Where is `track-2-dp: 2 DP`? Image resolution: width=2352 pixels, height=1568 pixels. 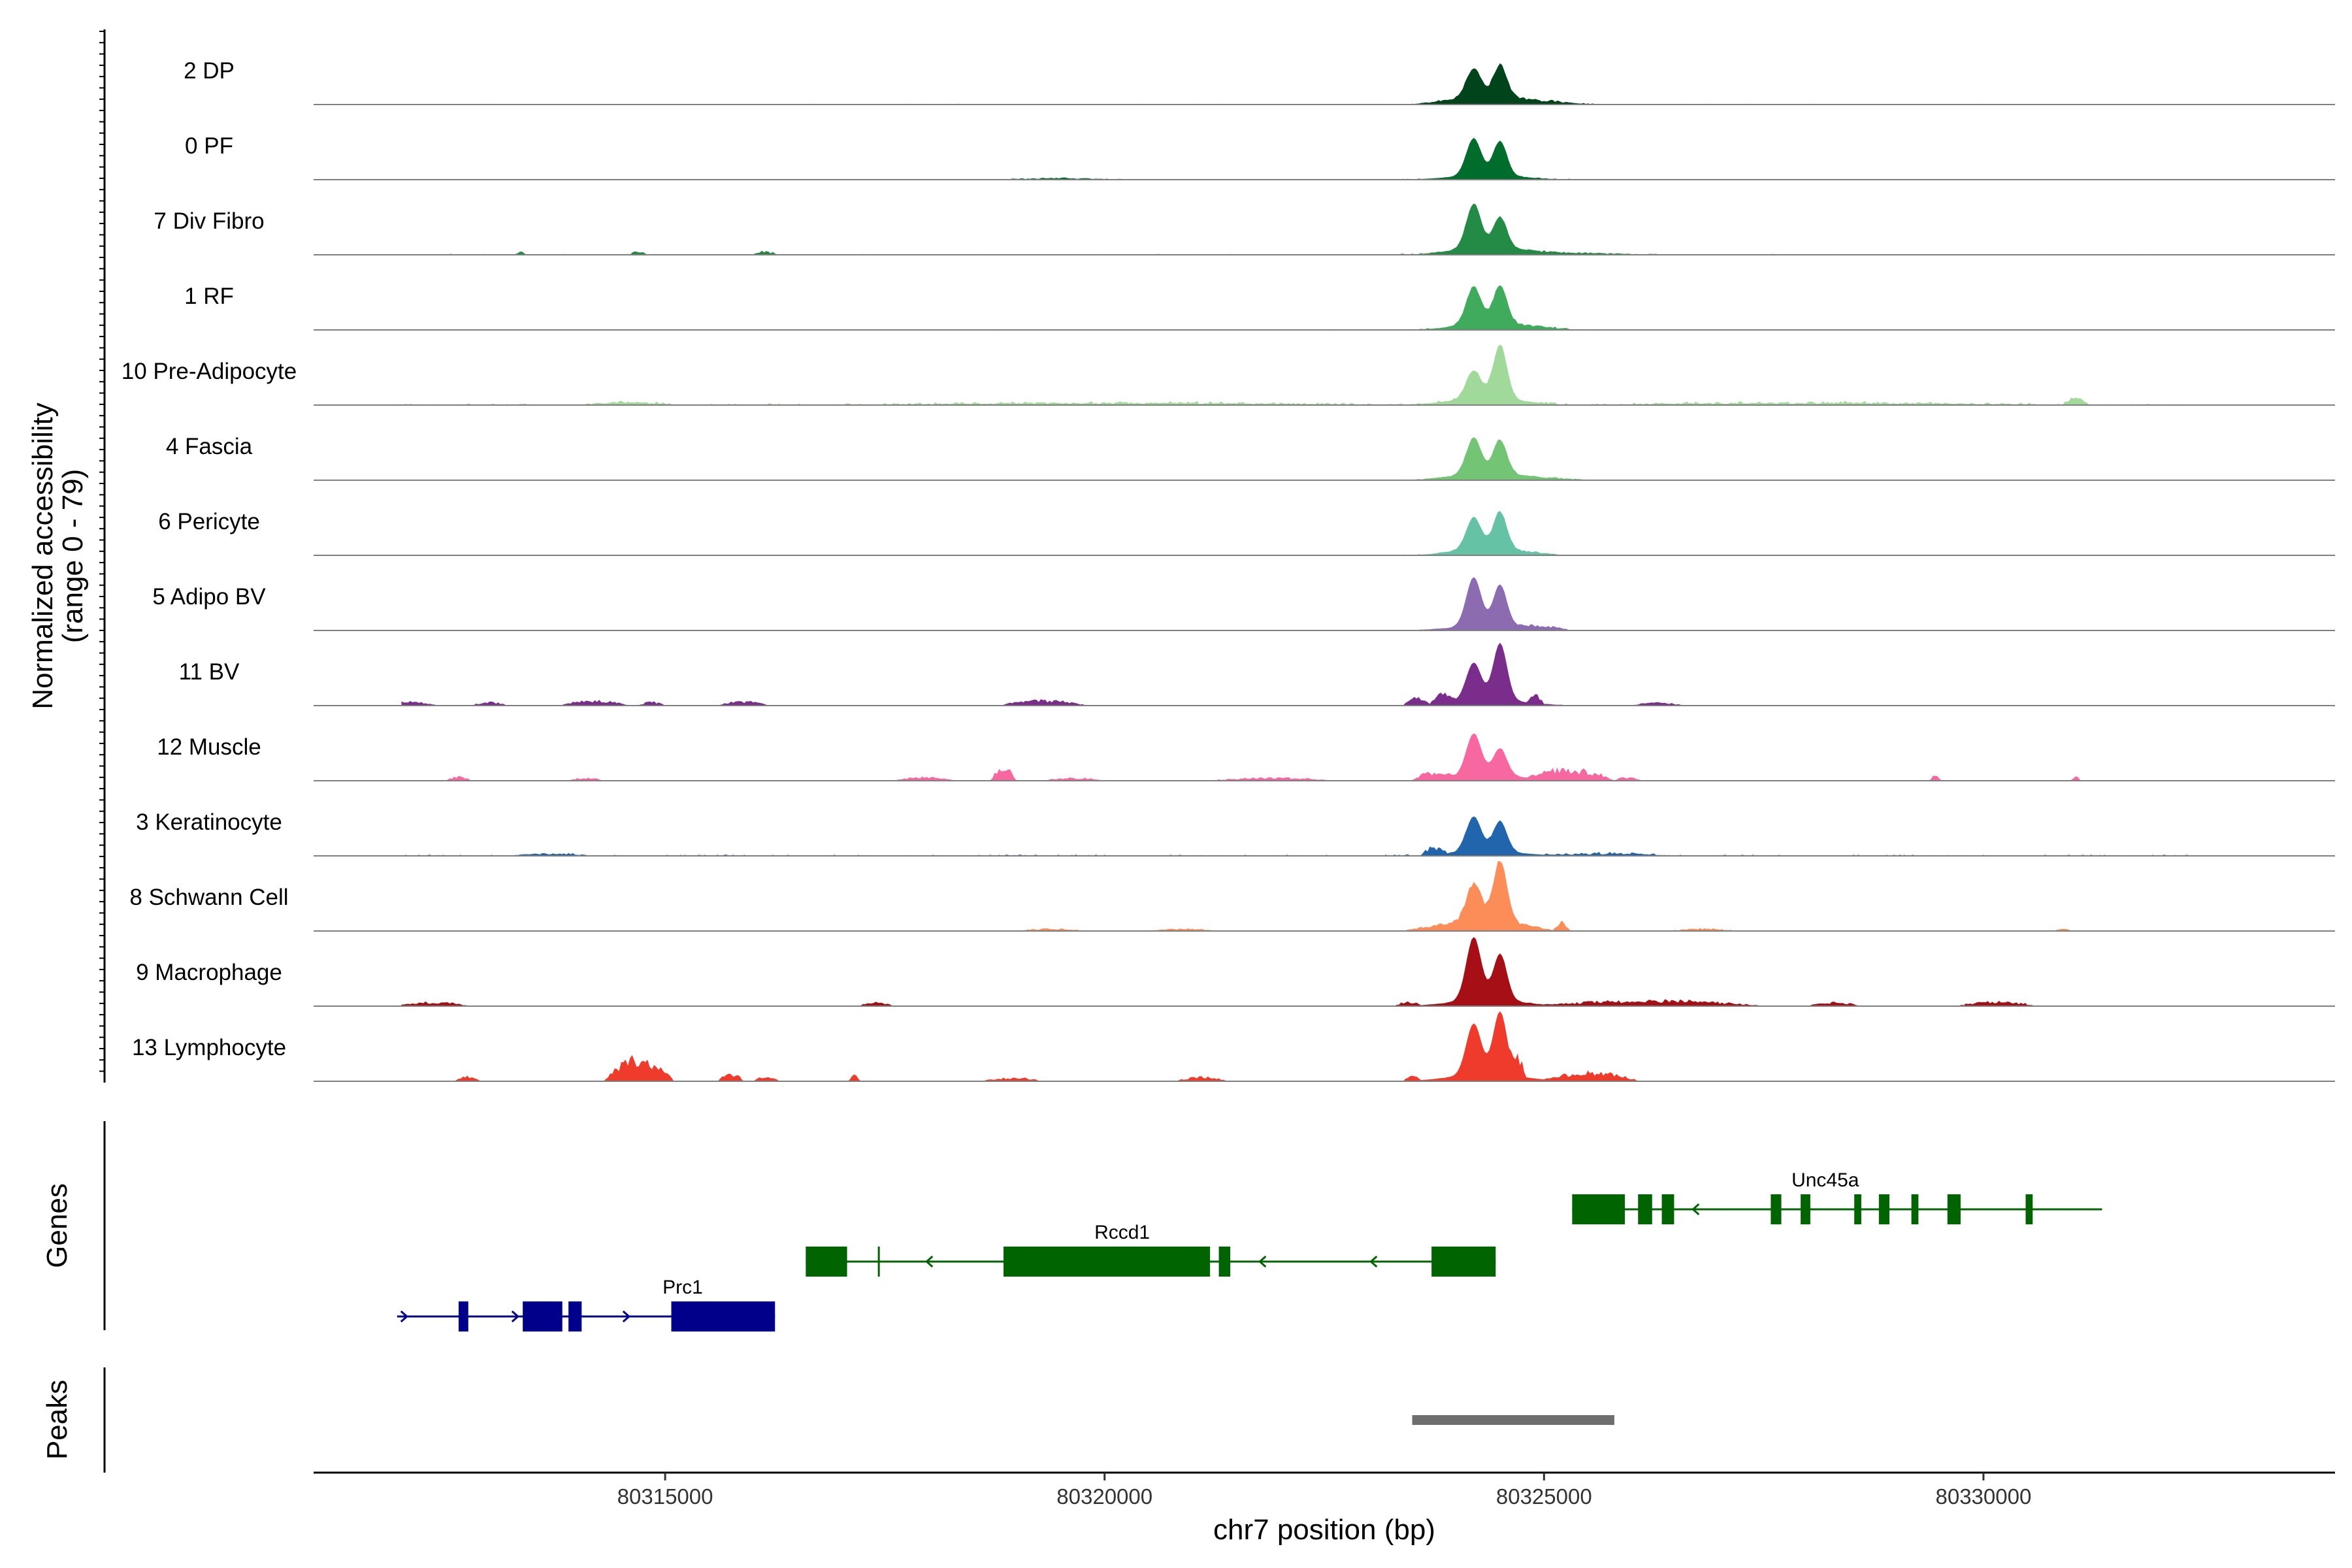 track-2-dp: 2 DP is located at coordinates (1259, 81).